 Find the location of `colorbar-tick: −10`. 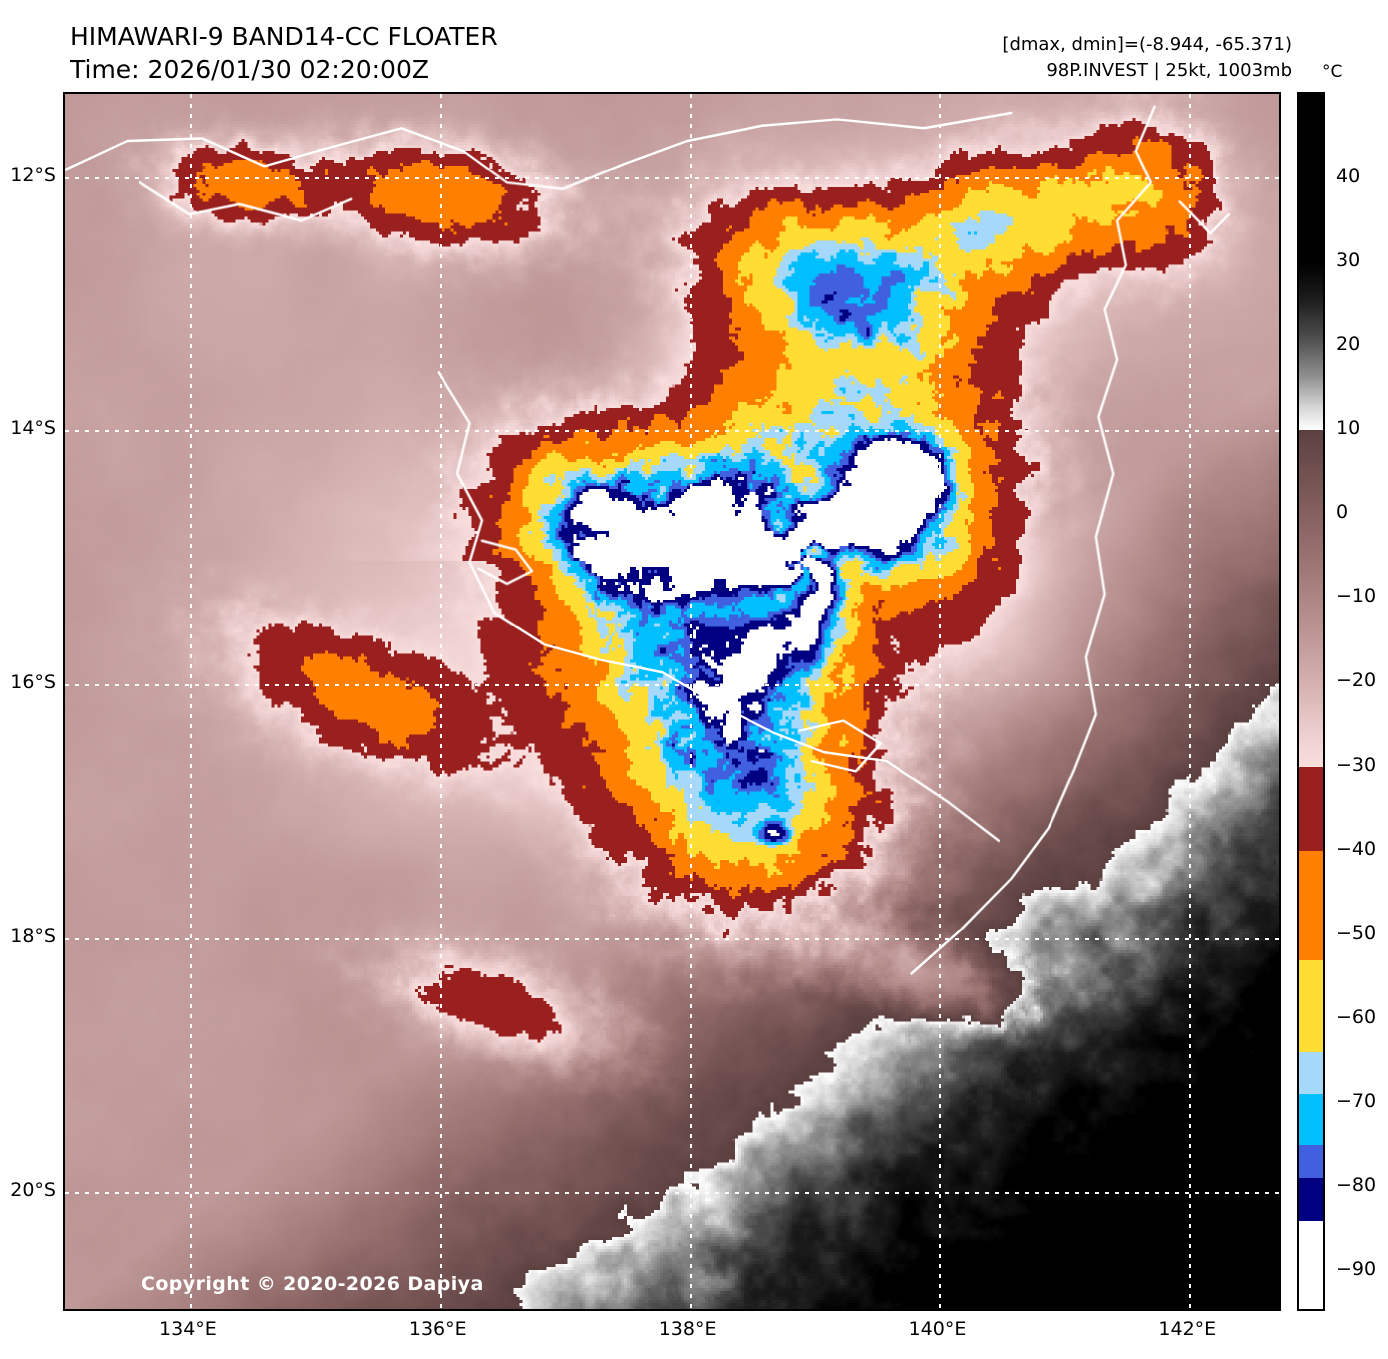

colorbar-tick: −10 is located at coordinates (1356, 596).